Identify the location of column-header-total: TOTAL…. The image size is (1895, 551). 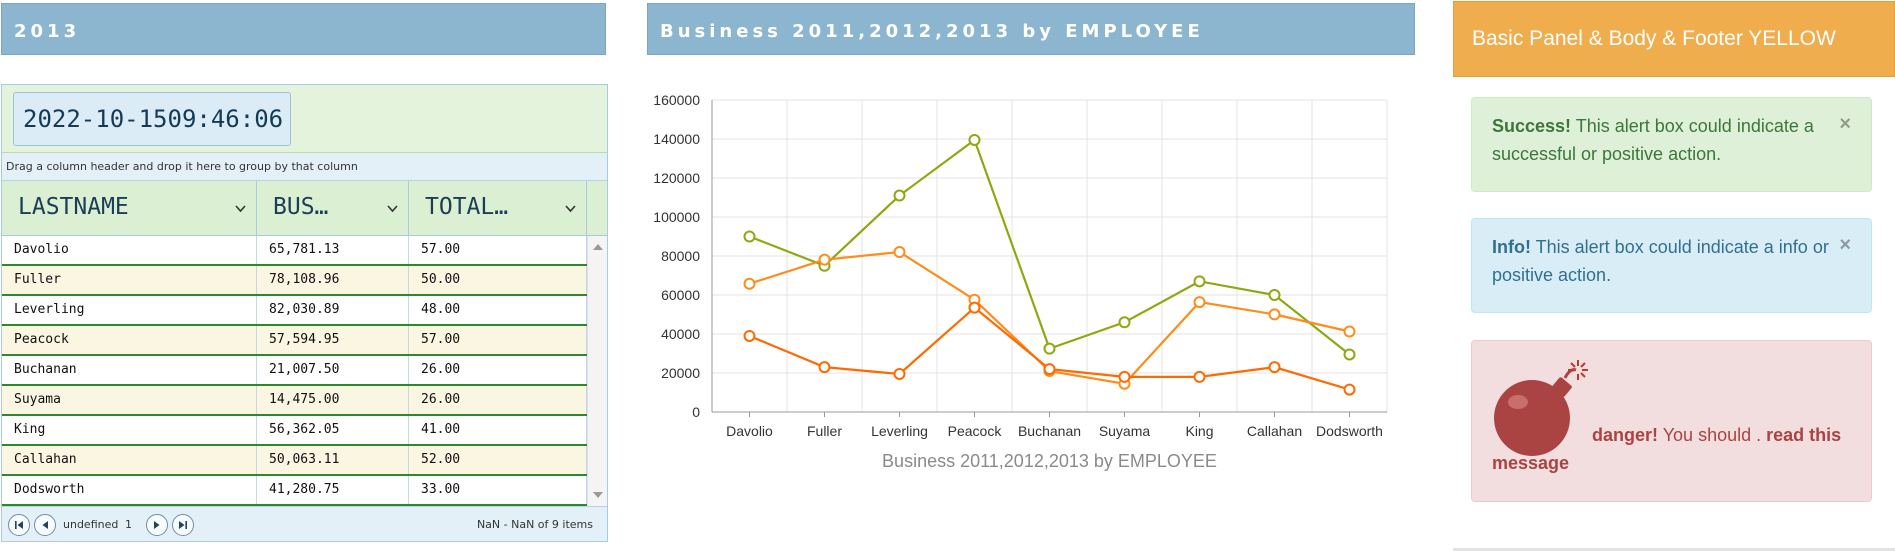
(498, 208).